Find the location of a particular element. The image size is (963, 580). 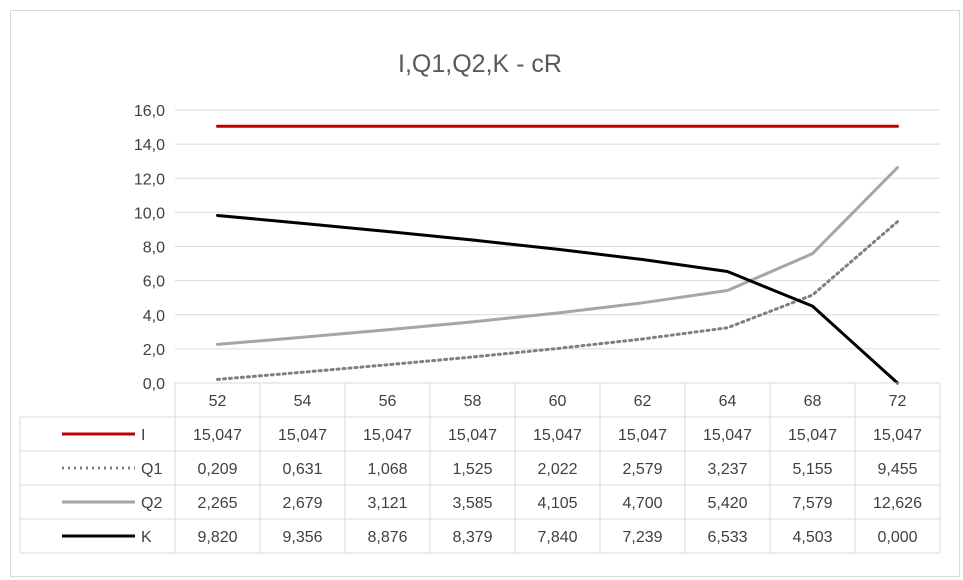

x-category-label: 72 is located at coordinates (898, 401).